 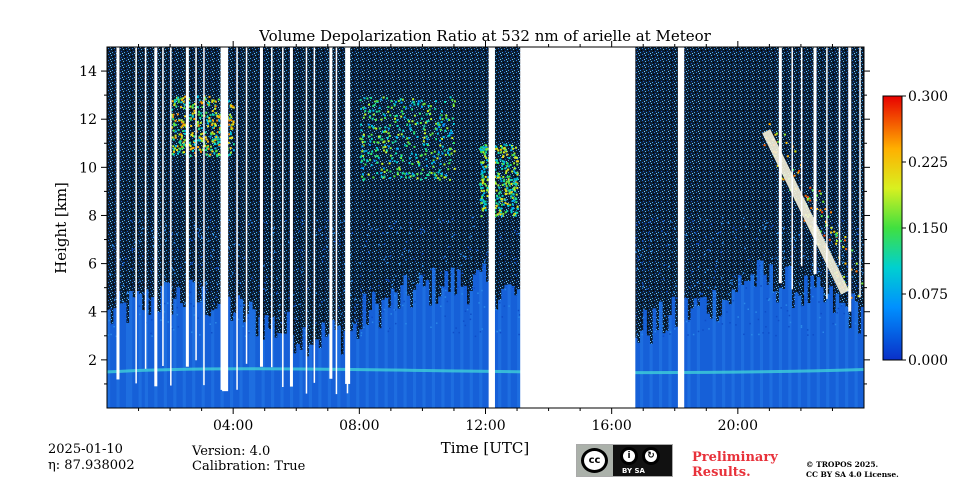 I want to click on copyright-line1: © TROPOS 2025., so click(x=842, y=464).